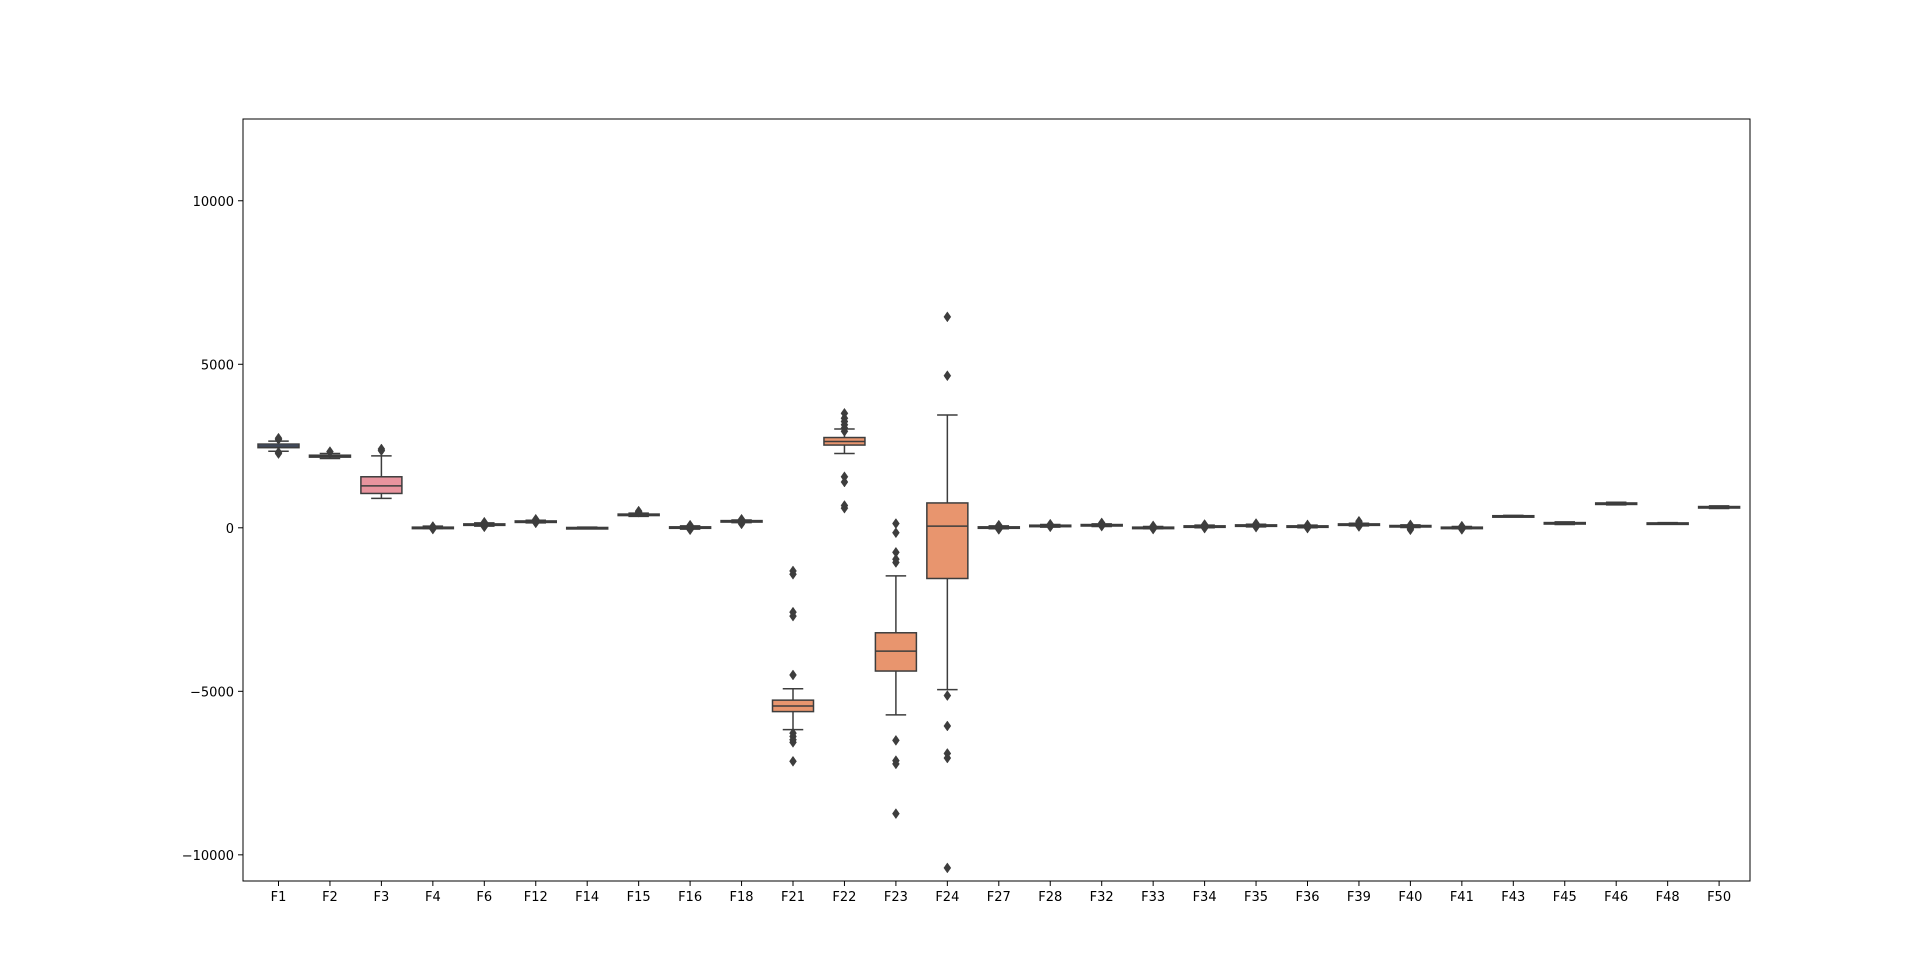  I want to click on box-F33, so click(1153, 527).